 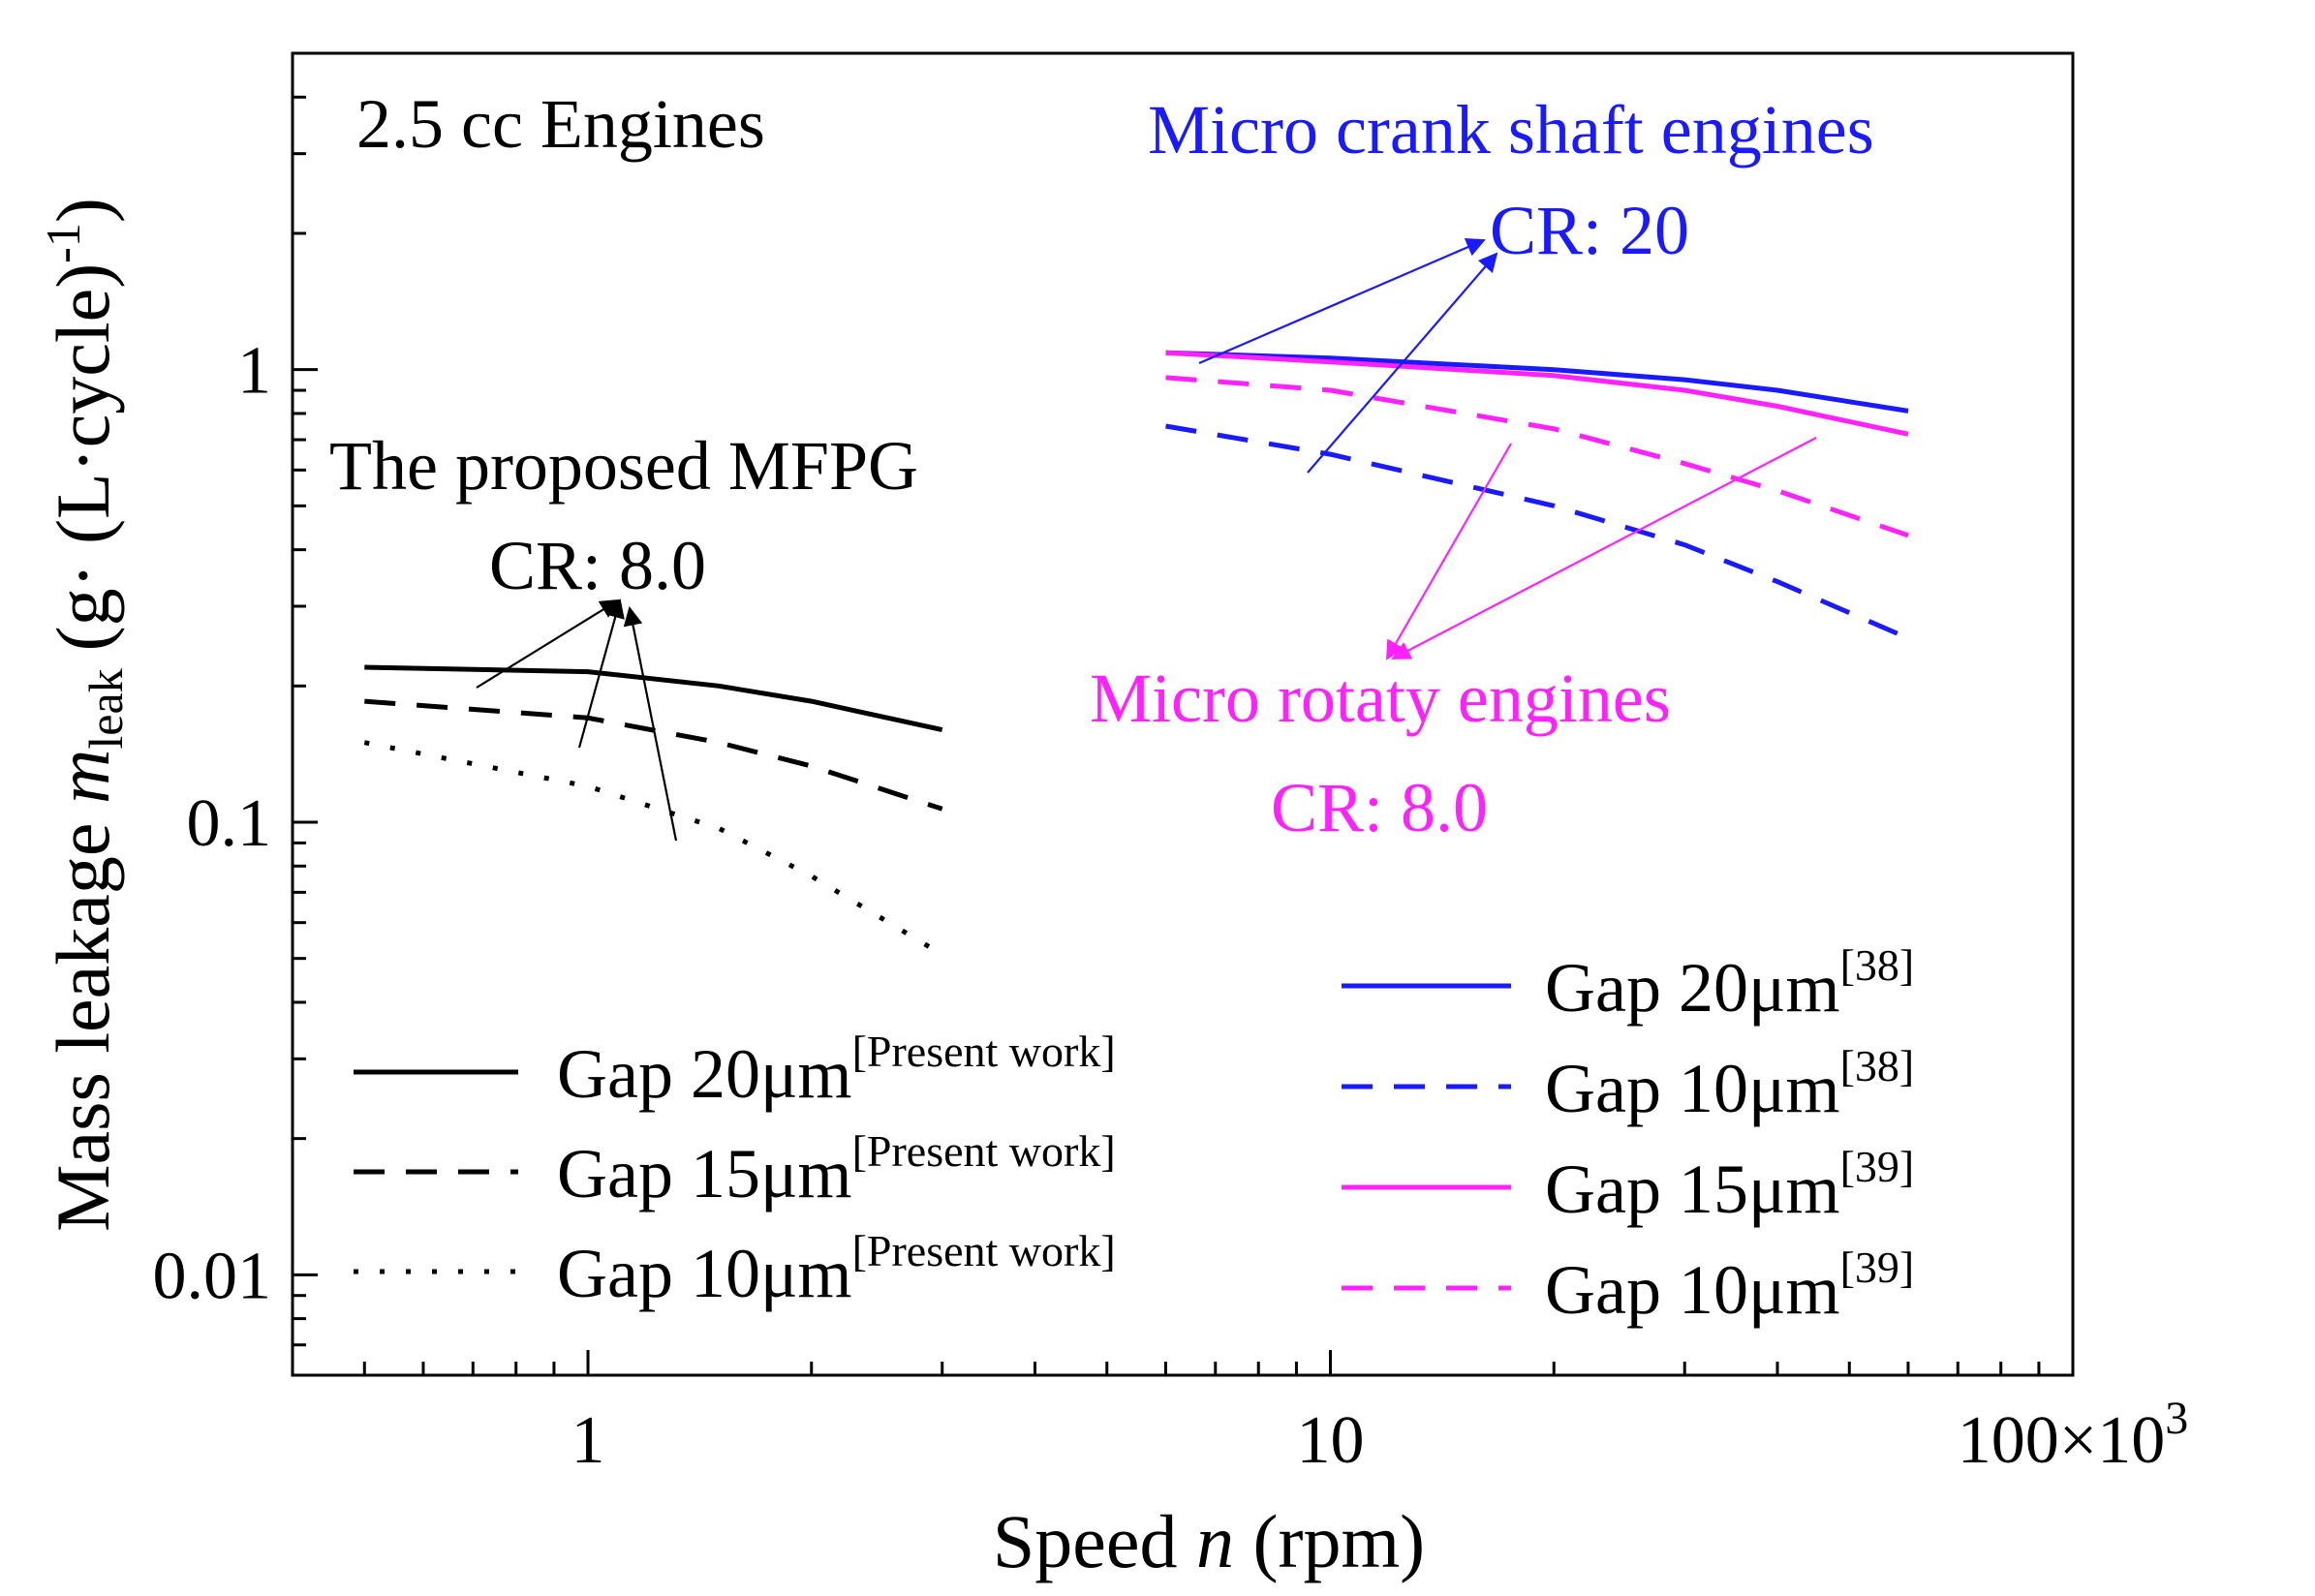 What do you see at coordinates (2073, 1435) in the screenshot?
I see `x-tick-label-2: 100×103` at bounding box center [2073, 1435].